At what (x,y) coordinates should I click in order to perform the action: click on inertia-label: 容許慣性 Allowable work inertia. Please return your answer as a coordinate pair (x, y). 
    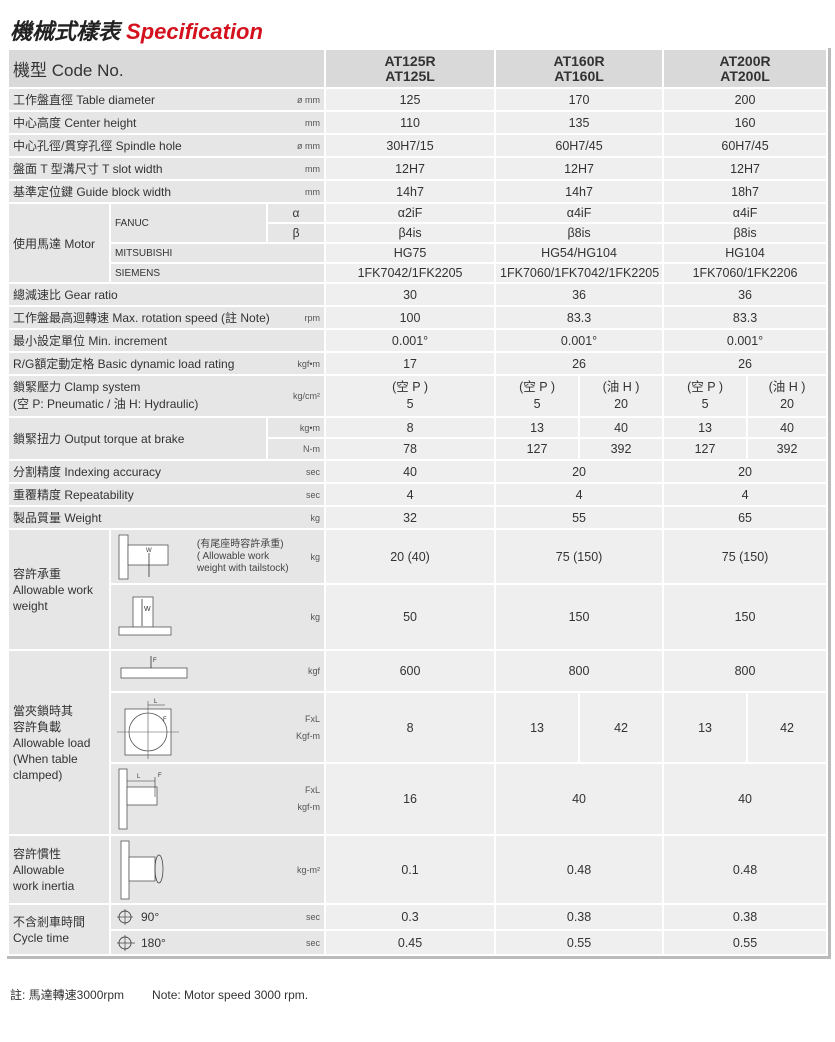
    Looking at the image, I should click on (59, 869).